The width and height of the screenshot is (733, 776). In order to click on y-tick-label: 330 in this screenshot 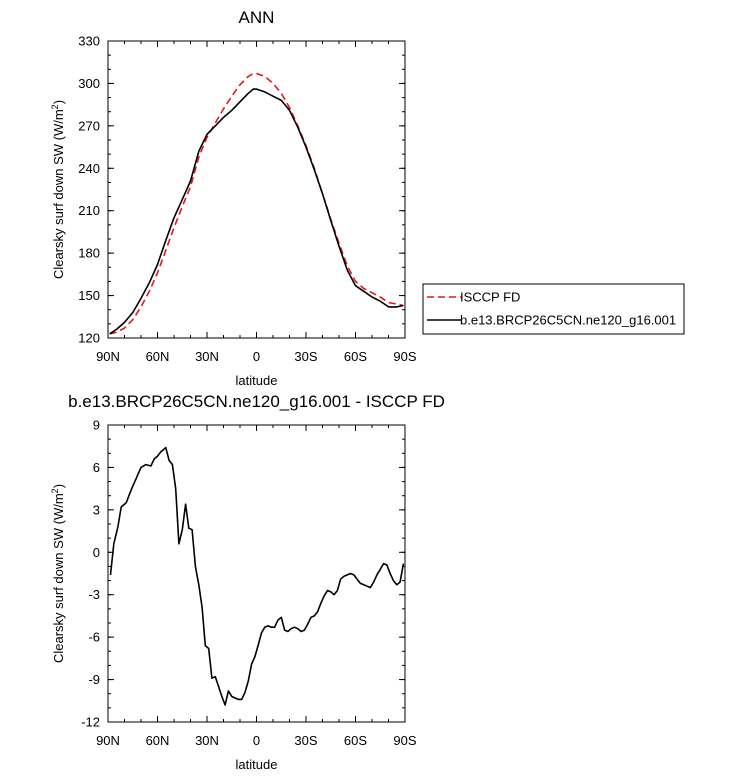, I will do `click(89, 41)`.